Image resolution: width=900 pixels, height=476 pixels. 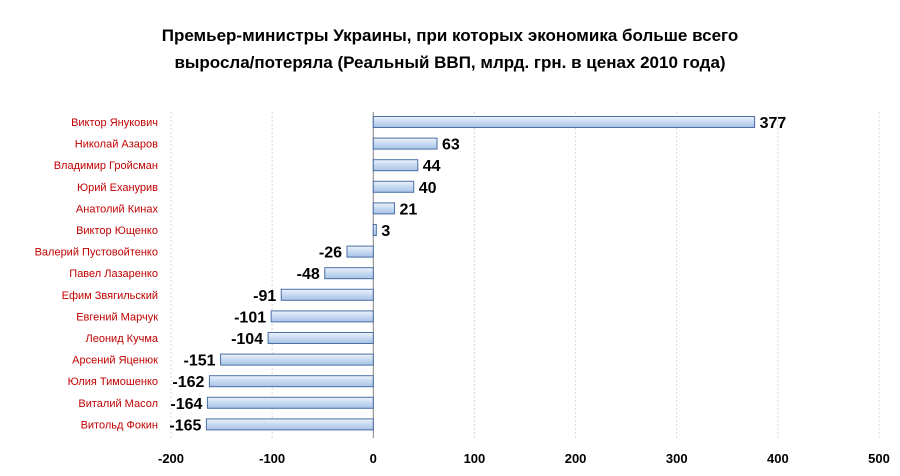 I want to click on category-label: Ефим Звягильский, so click(x=110, y=296).